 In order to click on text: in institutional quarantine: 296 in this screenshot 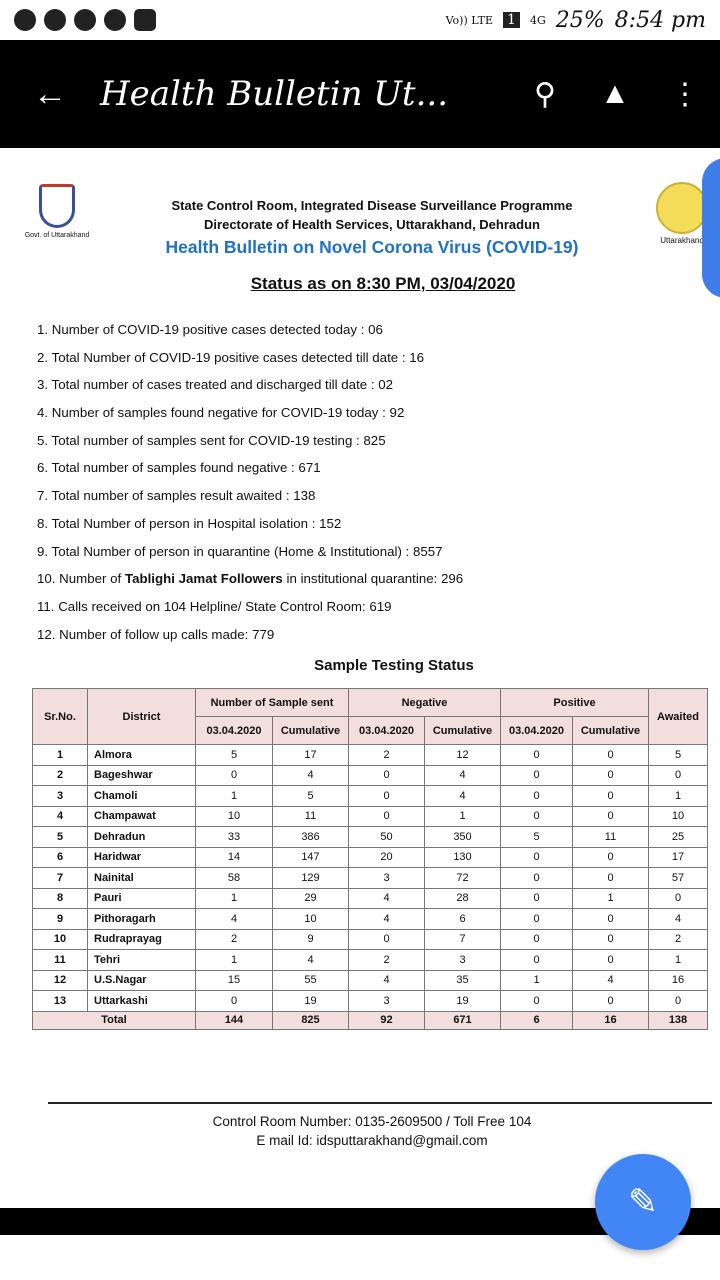, I will do `click(373, 579)`.